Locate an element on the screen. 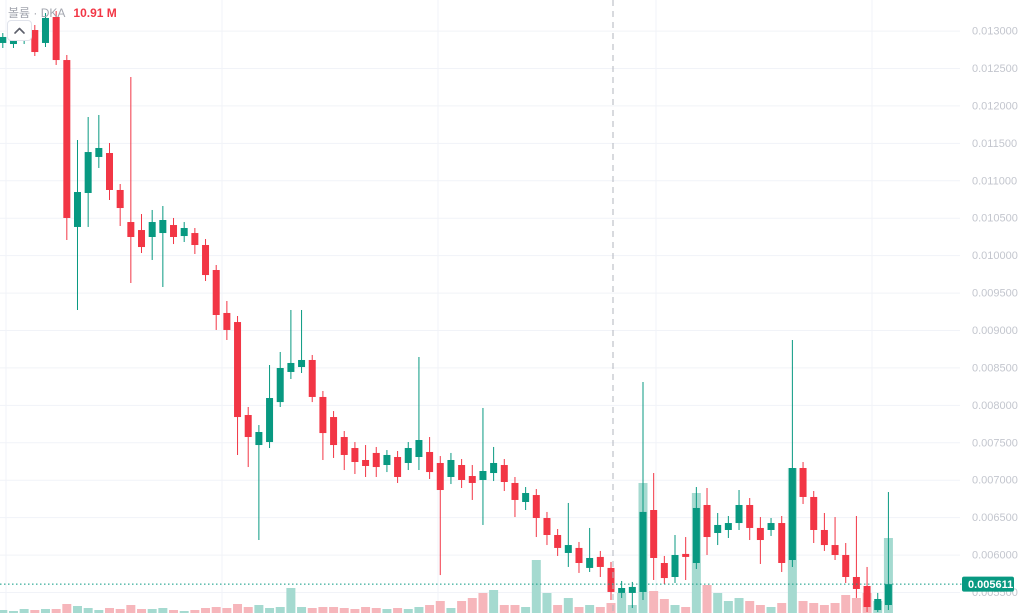  price-axis-tick-label: 0.006000 is located at coordinates (995, 556).